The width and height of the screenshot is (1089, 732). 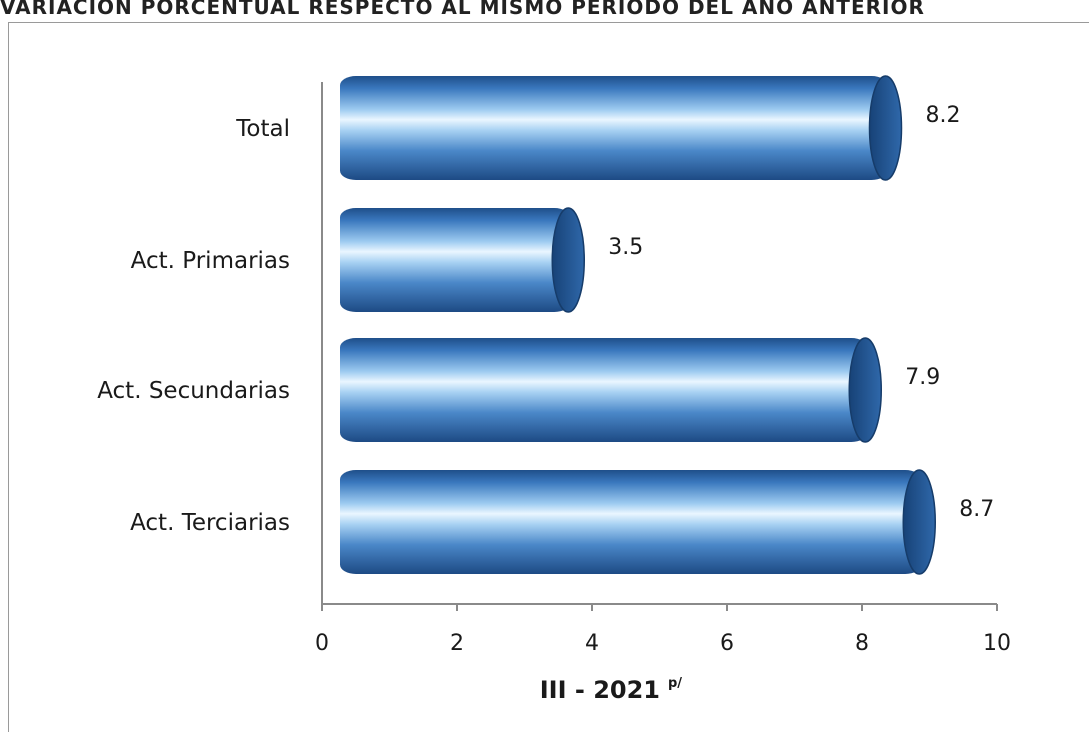 I want to click on value-label: 8.2, so click(x=943, y=115).